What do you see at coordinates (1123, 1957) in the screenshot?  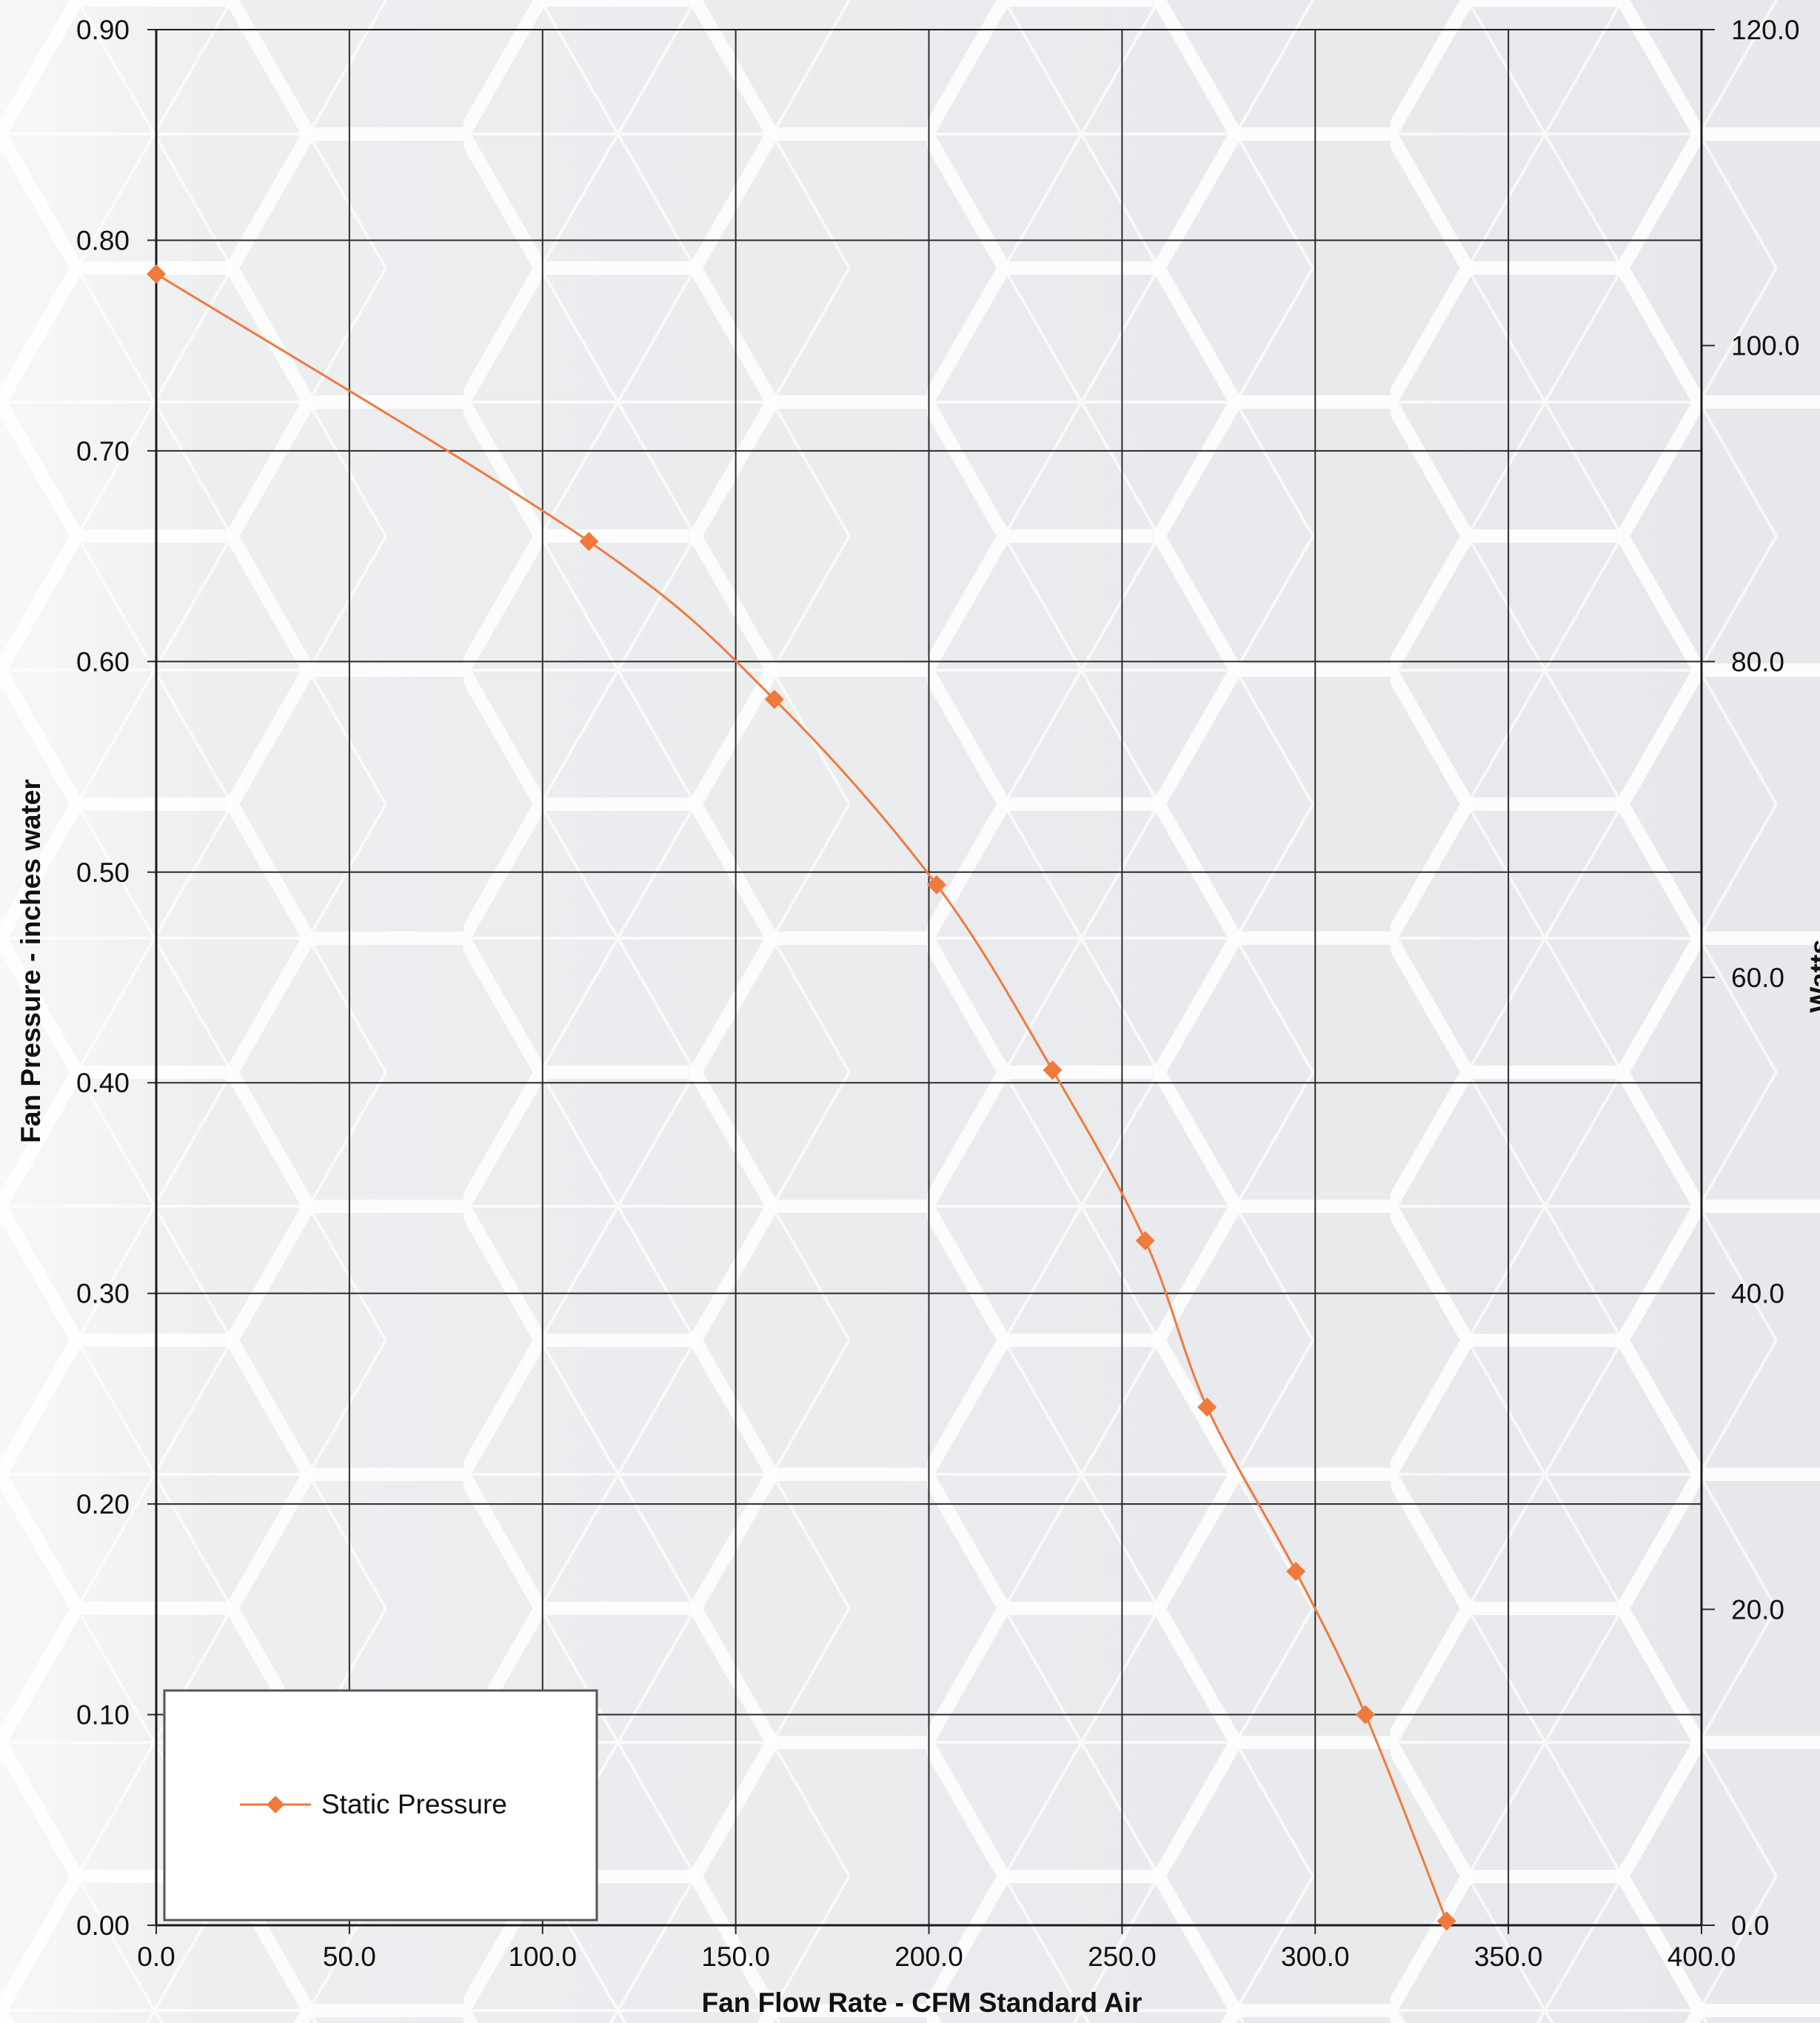 I see `x-tick-label: 250.0` at bounding box center [1123, 1957].